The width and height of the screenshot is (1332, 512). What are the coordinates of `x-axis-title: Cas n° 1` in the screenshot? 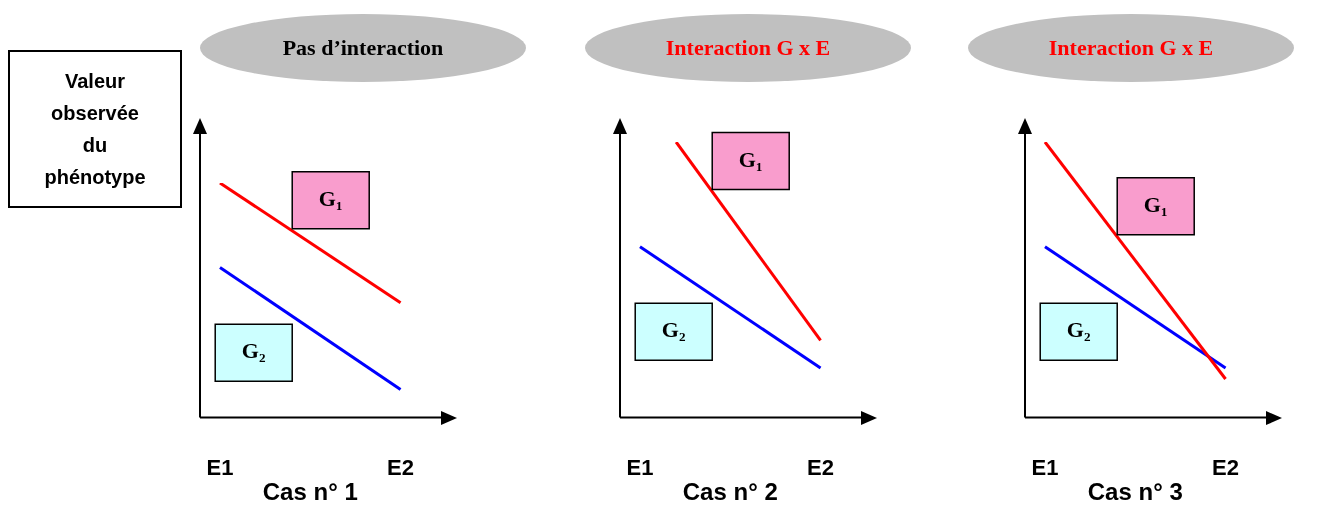 It's located at (310, 492).